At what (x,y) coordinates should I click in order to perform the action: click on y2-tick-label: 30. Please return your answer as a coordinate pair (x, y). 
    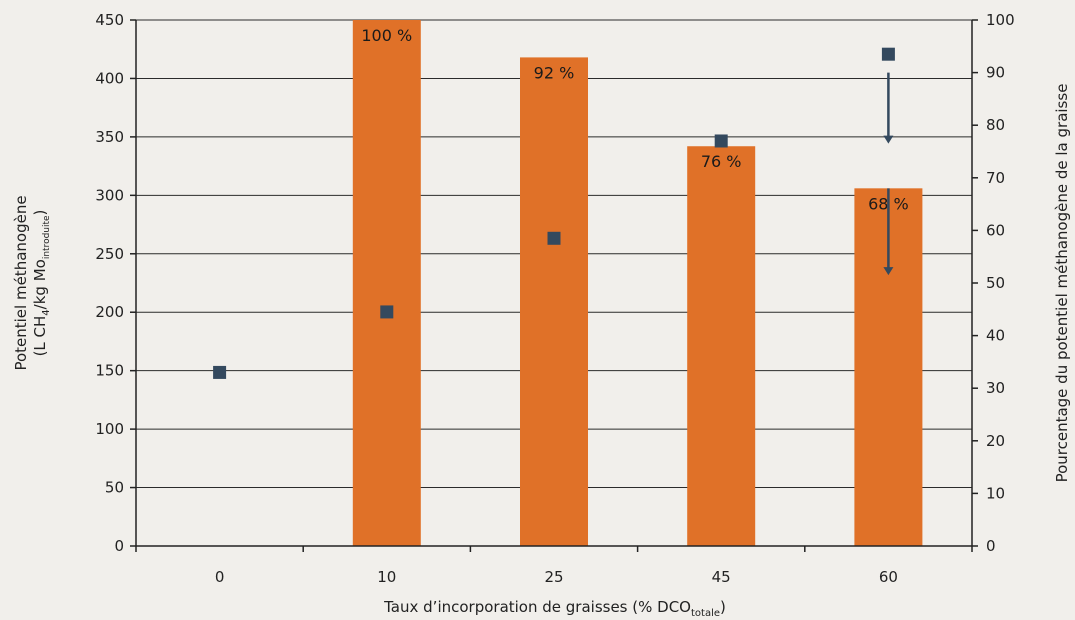
    Looking at the image, I should click on (995, 388).